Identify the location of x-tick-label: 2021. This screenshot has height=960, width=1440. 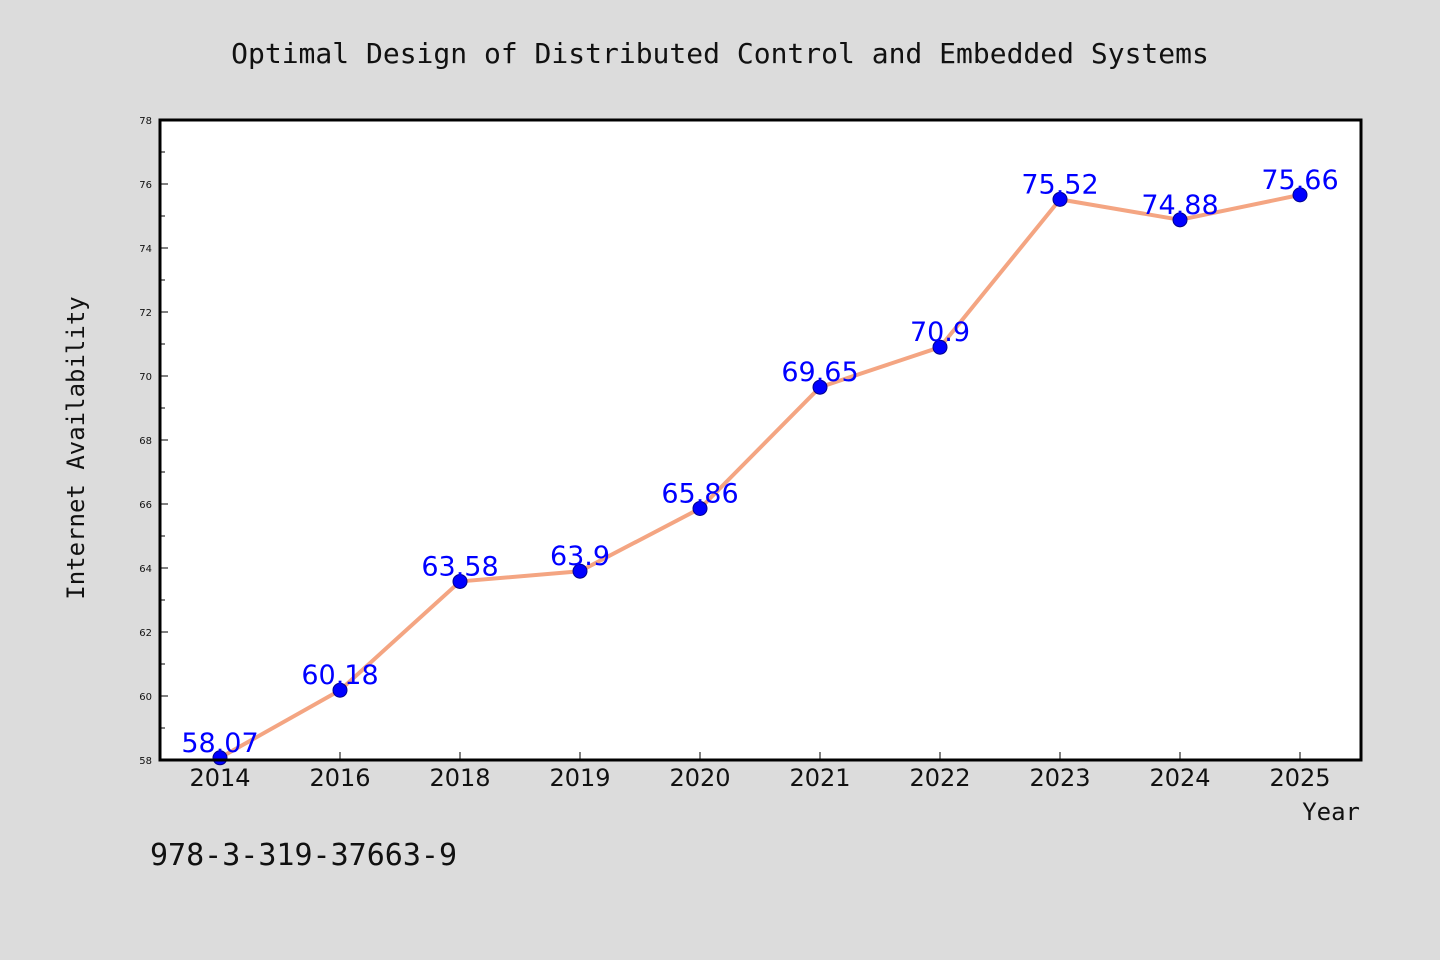
(819, 778).